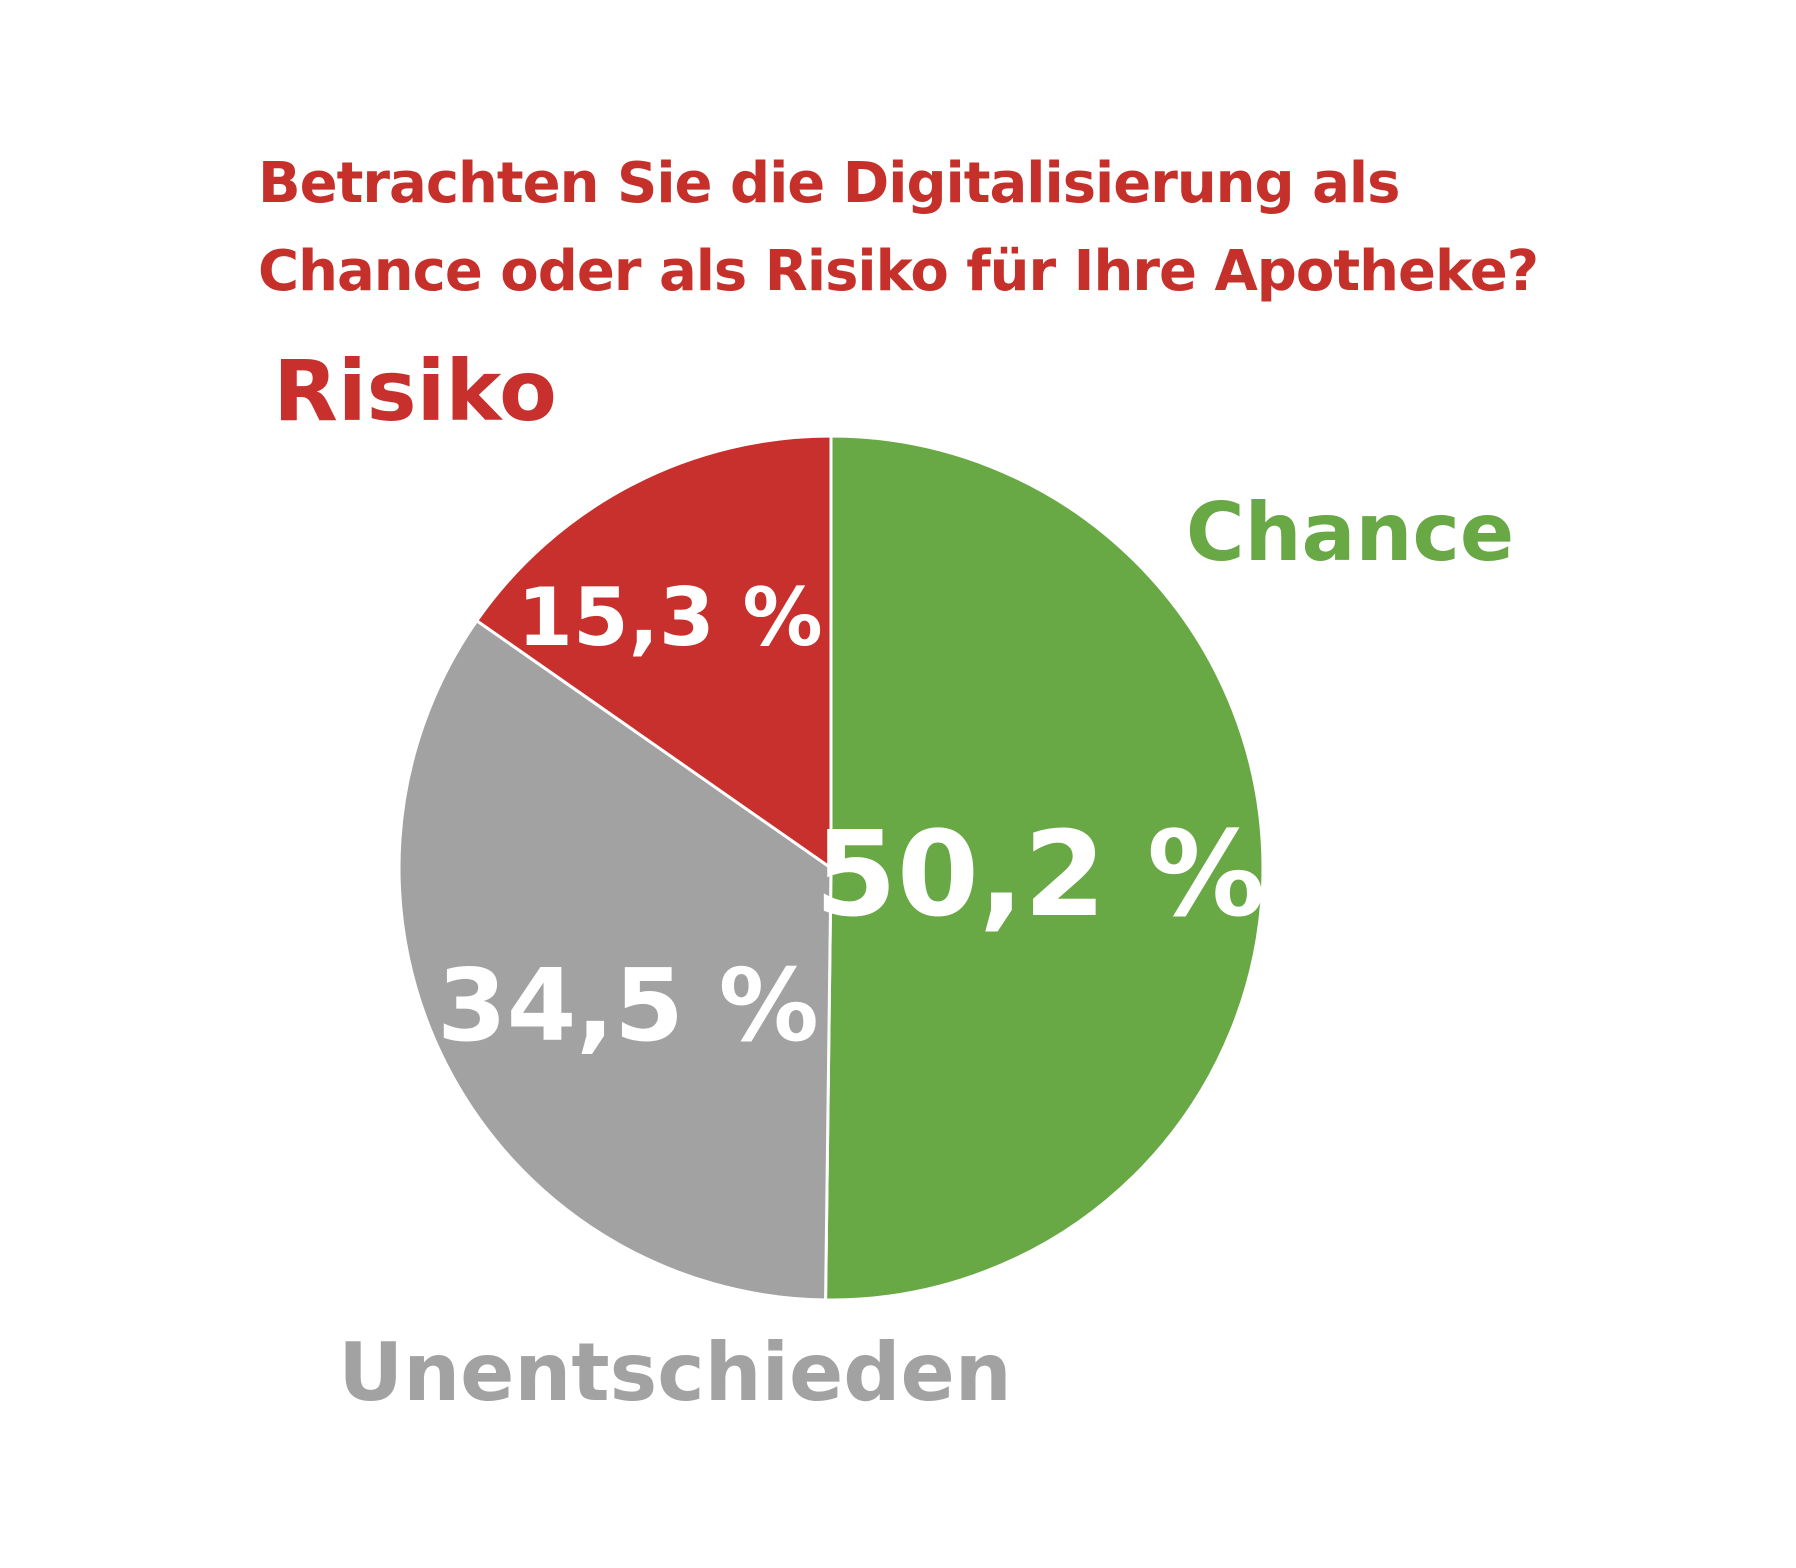 This screenshot has width=1796, height=1568. I want to click on slice-name-unentschieden: Unentschieden, so click(675, 1372).